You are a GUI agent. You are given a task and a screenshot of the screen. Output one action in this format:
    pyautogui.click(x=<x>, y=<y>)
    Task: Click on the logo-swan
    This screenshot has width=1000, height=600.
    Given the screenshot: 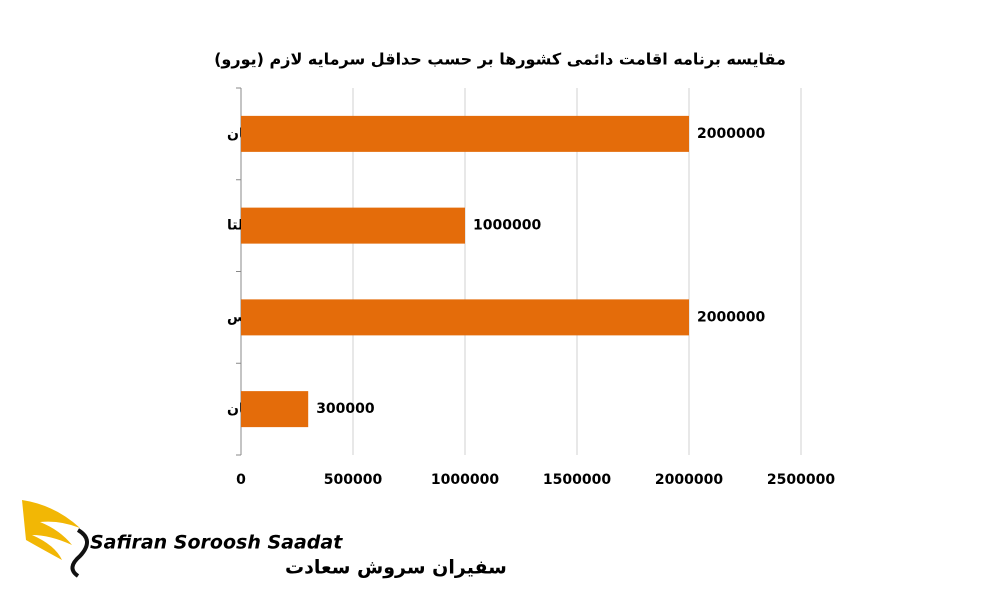 What is the action you would take?
    pyautogui.click(x=79, y=553)
    